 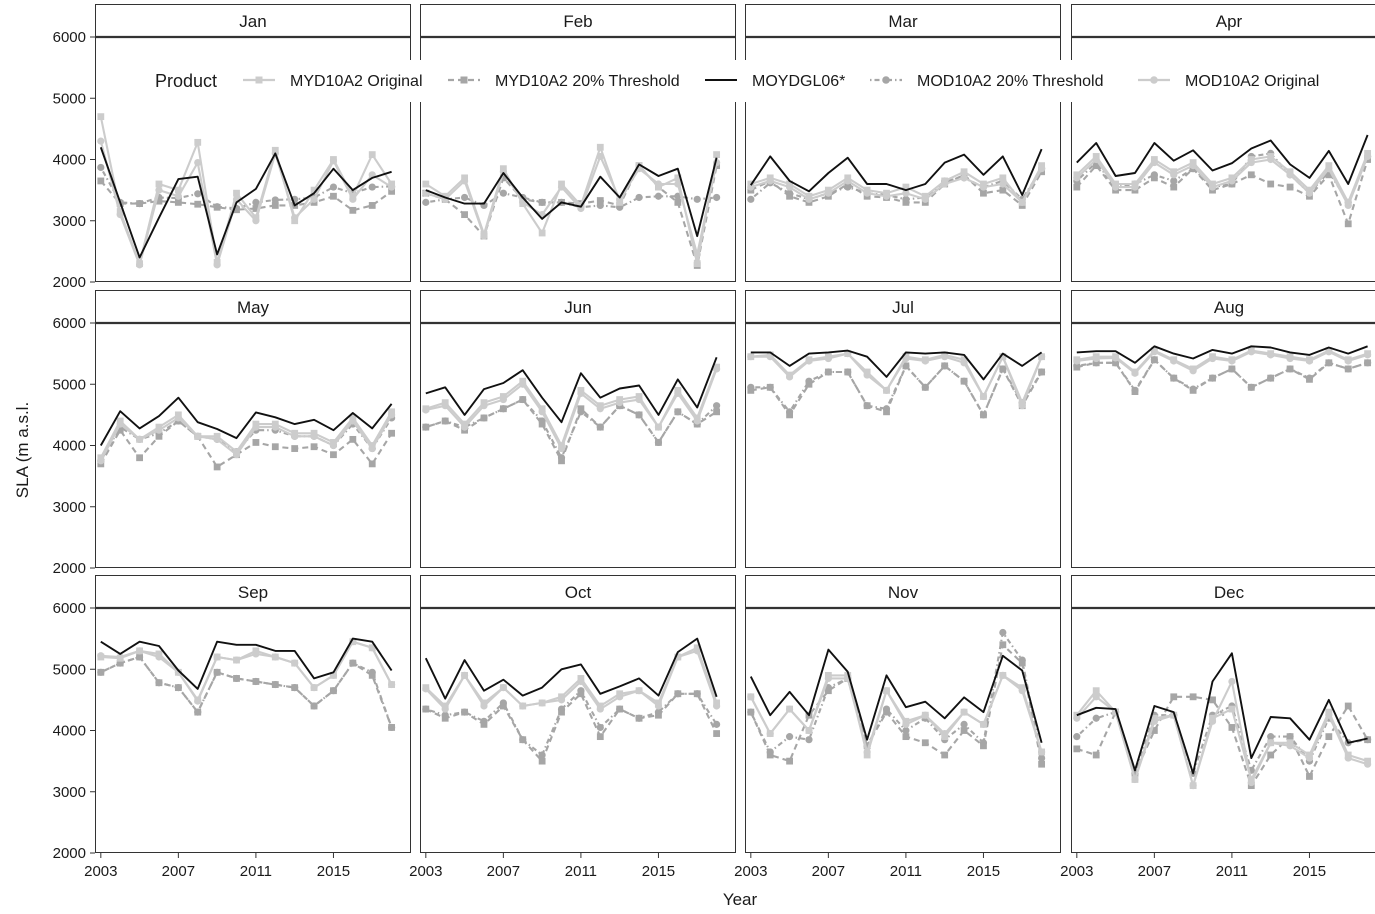 What do you see at coordinates (903, 592) in the screenshot?
I see `facet-strip-label: Nov` at bounding box center [903, 592].